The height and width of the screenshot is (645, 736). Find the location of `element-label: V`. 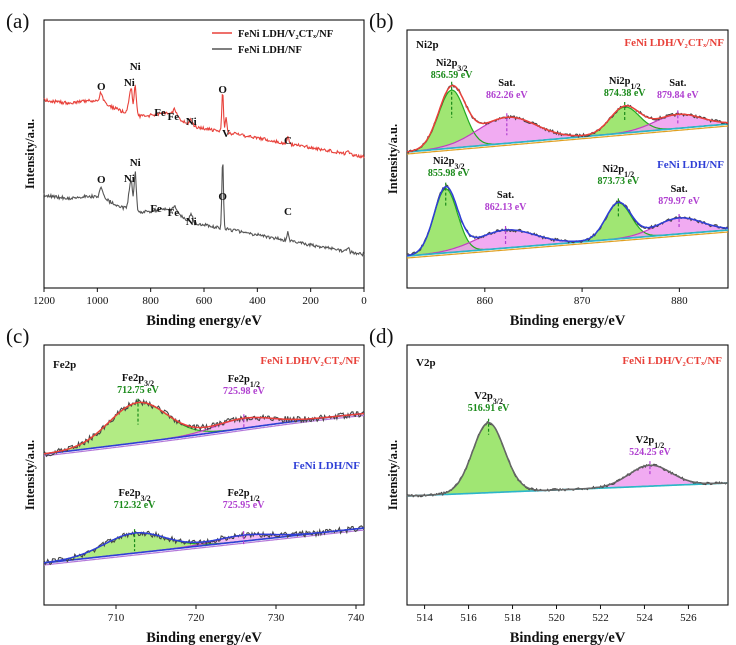

element-label: V is located at coordinates (226, 134).